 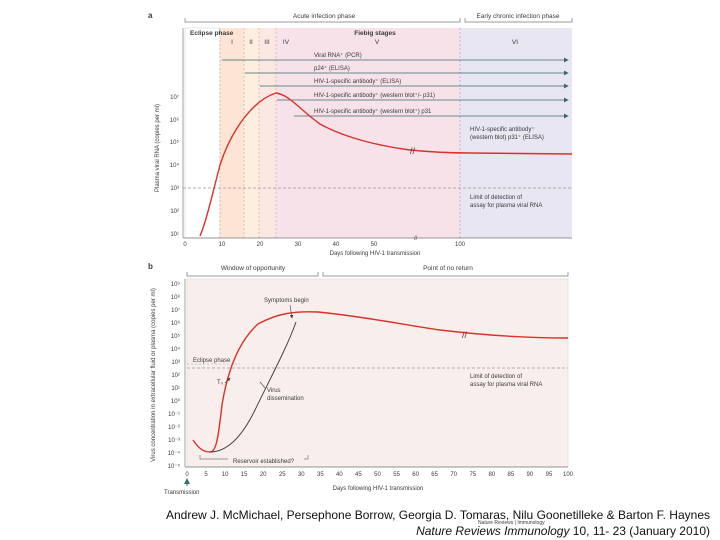 What do you see at coordinates (267, 133) in the screenshot?
I see `stage-iii-region` at bounding box center [267, 133].